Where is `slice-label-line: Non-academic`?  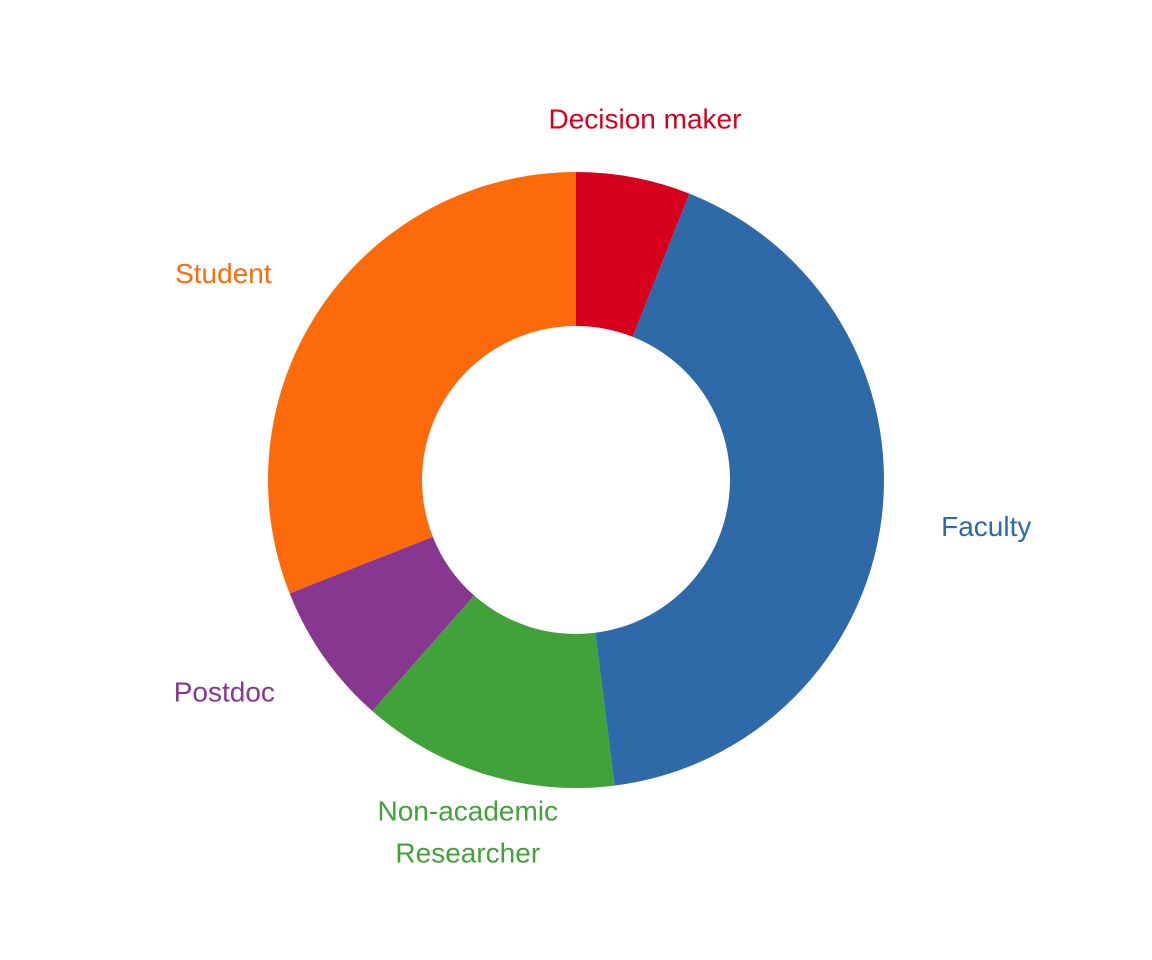 slice-label-line: Non-academic is located at coordinates (468, 811).